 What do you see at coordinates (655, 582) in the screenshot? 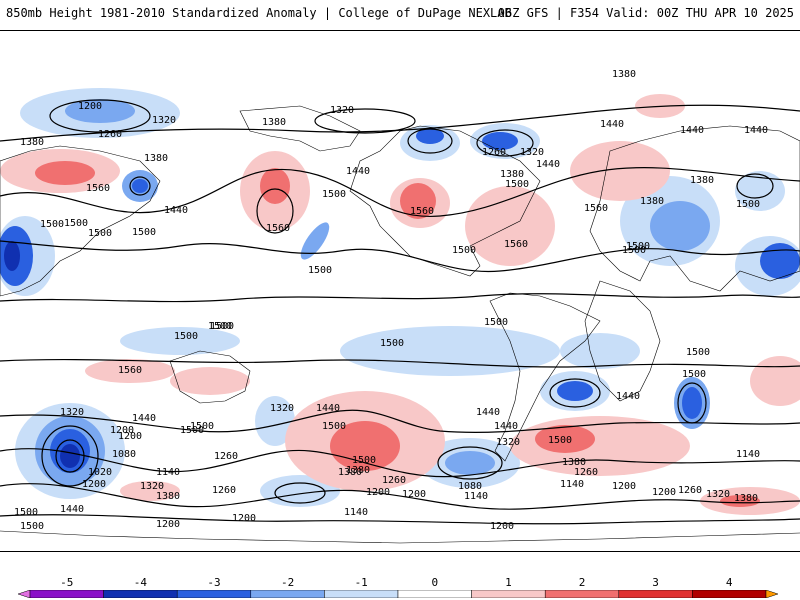
I see `colorbar-tick-label: 3` at bounding box center [655, 582].